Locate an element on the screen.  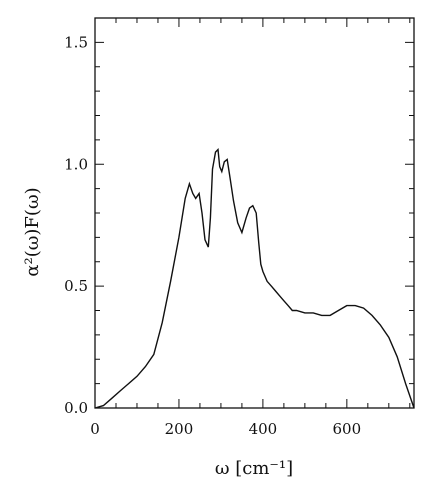
y-tick-label: 0.0 is located at coordinates (76, 408).